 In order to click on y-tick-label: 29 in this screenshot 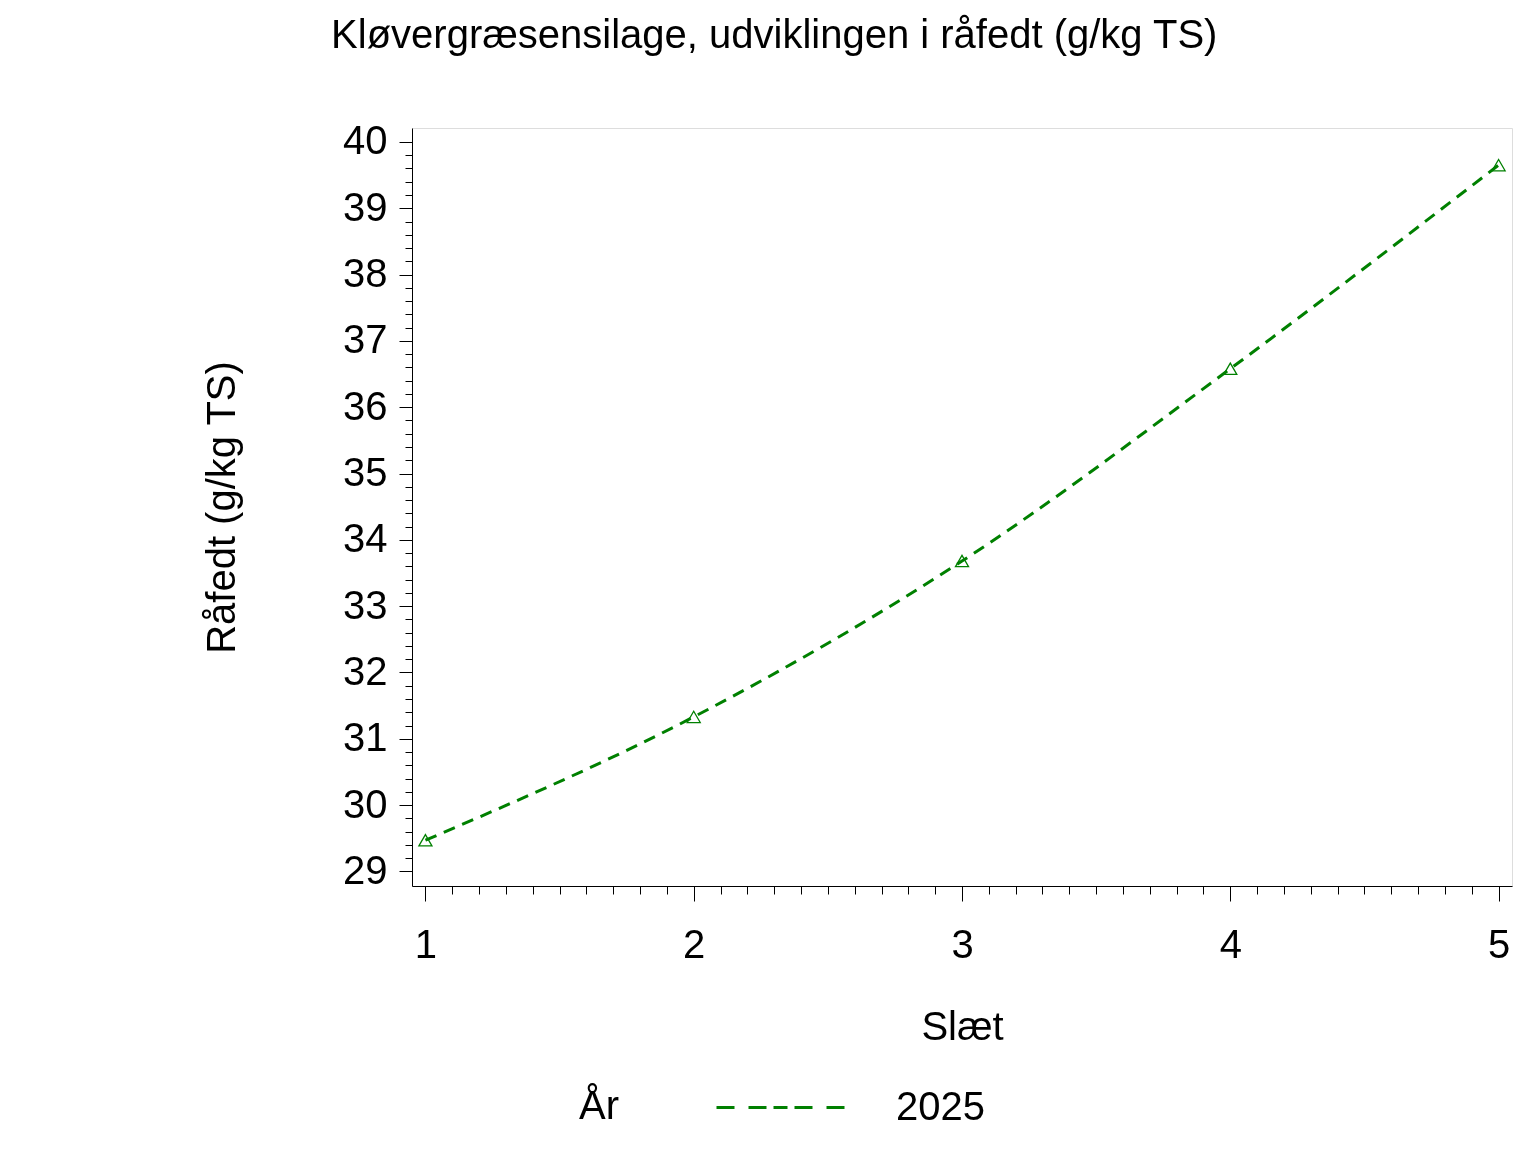, I will do `click(365, 869)`.